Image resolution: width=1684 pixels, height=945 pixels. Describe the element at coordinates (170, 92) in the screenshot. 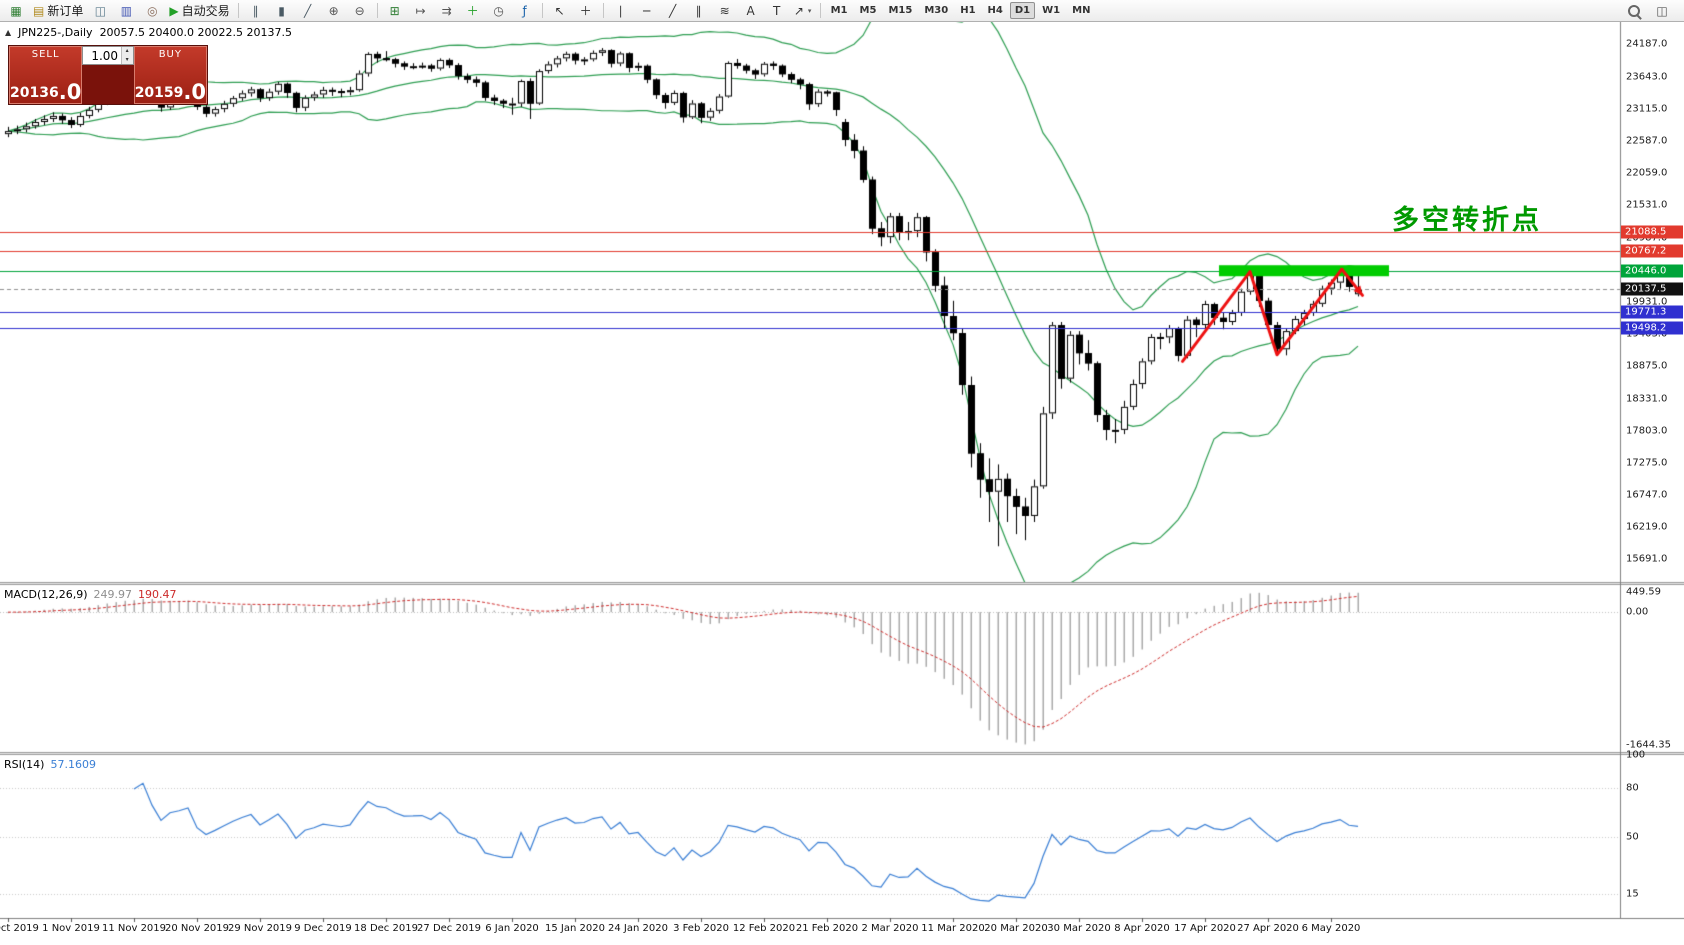

I see `buy-price: 20159 .0` at that location.